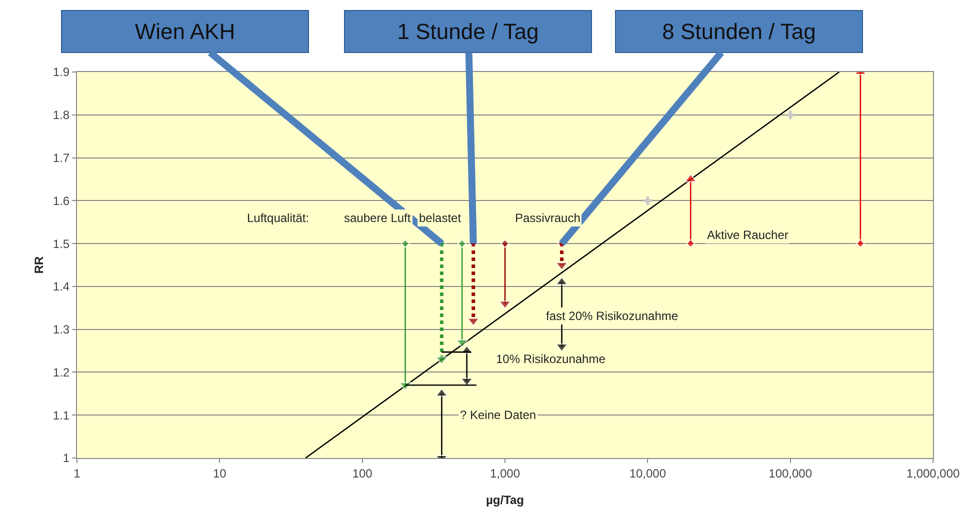 The width and height of the screenshot is (973, 520). What do you see at coordinates (61, 201) in the screenshot?
I see `y-tick-label: 1.6` at bounding box center [61, 201].